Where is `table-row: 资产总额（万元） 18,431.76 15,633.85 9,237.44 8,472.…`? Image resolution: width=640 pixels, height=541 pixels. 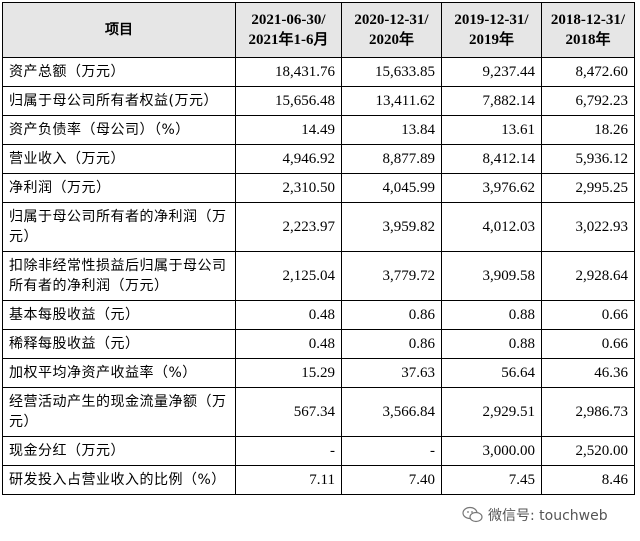
table-row: 资产总额（万元） 18,431.76 15,633.85 9,237.44 8,472.… is located at coordinates (318, 72).